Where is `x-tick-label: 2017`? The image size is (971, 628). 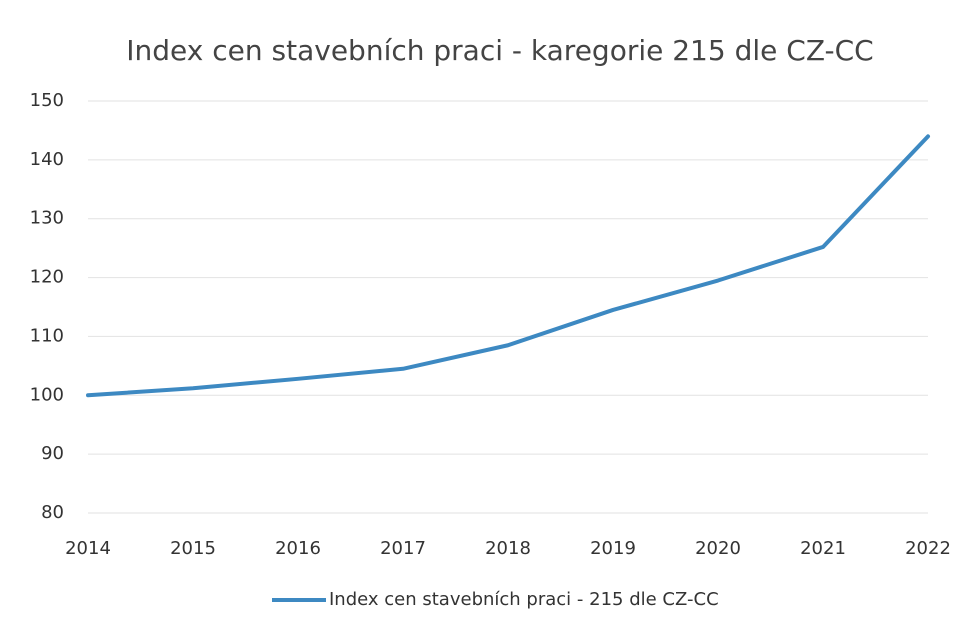 x-tick-label: 2017 is located at coordinates (403, 548).